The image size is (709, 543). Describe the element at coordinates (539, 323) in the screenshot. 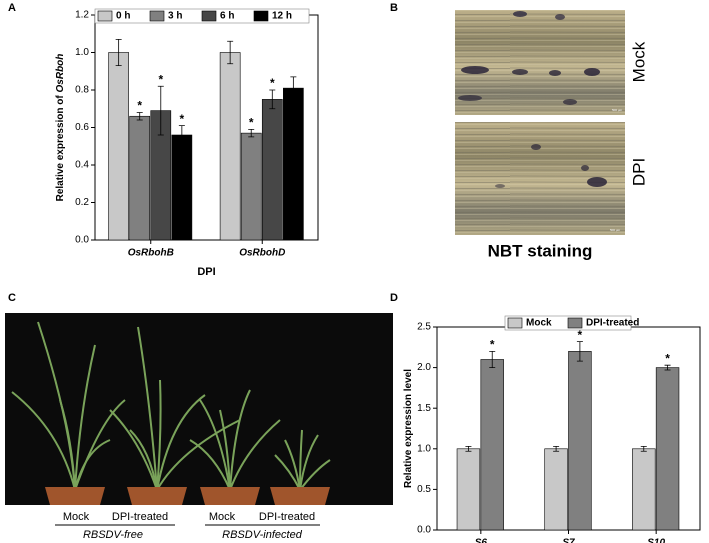

I see `legend-label: Mock` at that location.